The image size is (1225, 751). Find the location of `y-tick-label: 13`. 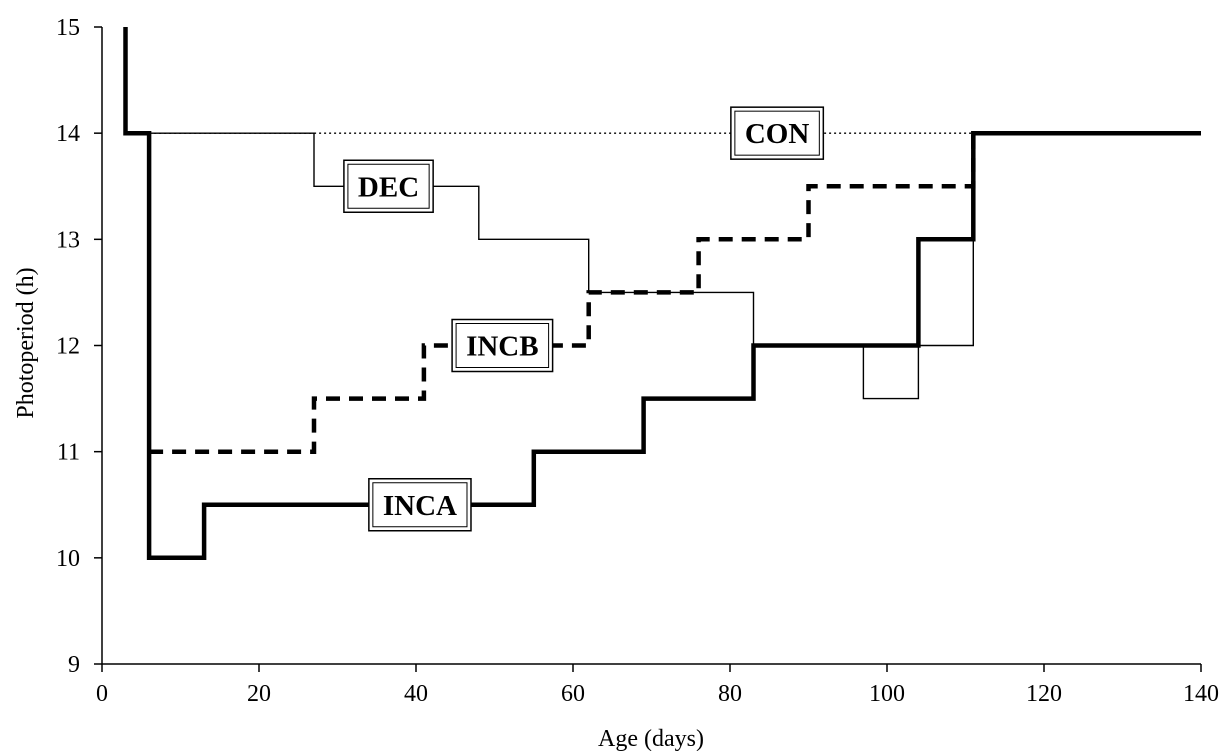

y-tick-label: 13 is located at coordinates (68, 240).